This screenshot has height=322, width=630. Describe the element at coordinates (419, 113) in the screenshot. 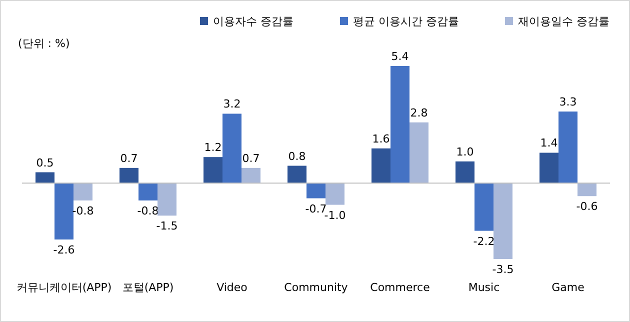

I see `data-label: 2.8` at that location.